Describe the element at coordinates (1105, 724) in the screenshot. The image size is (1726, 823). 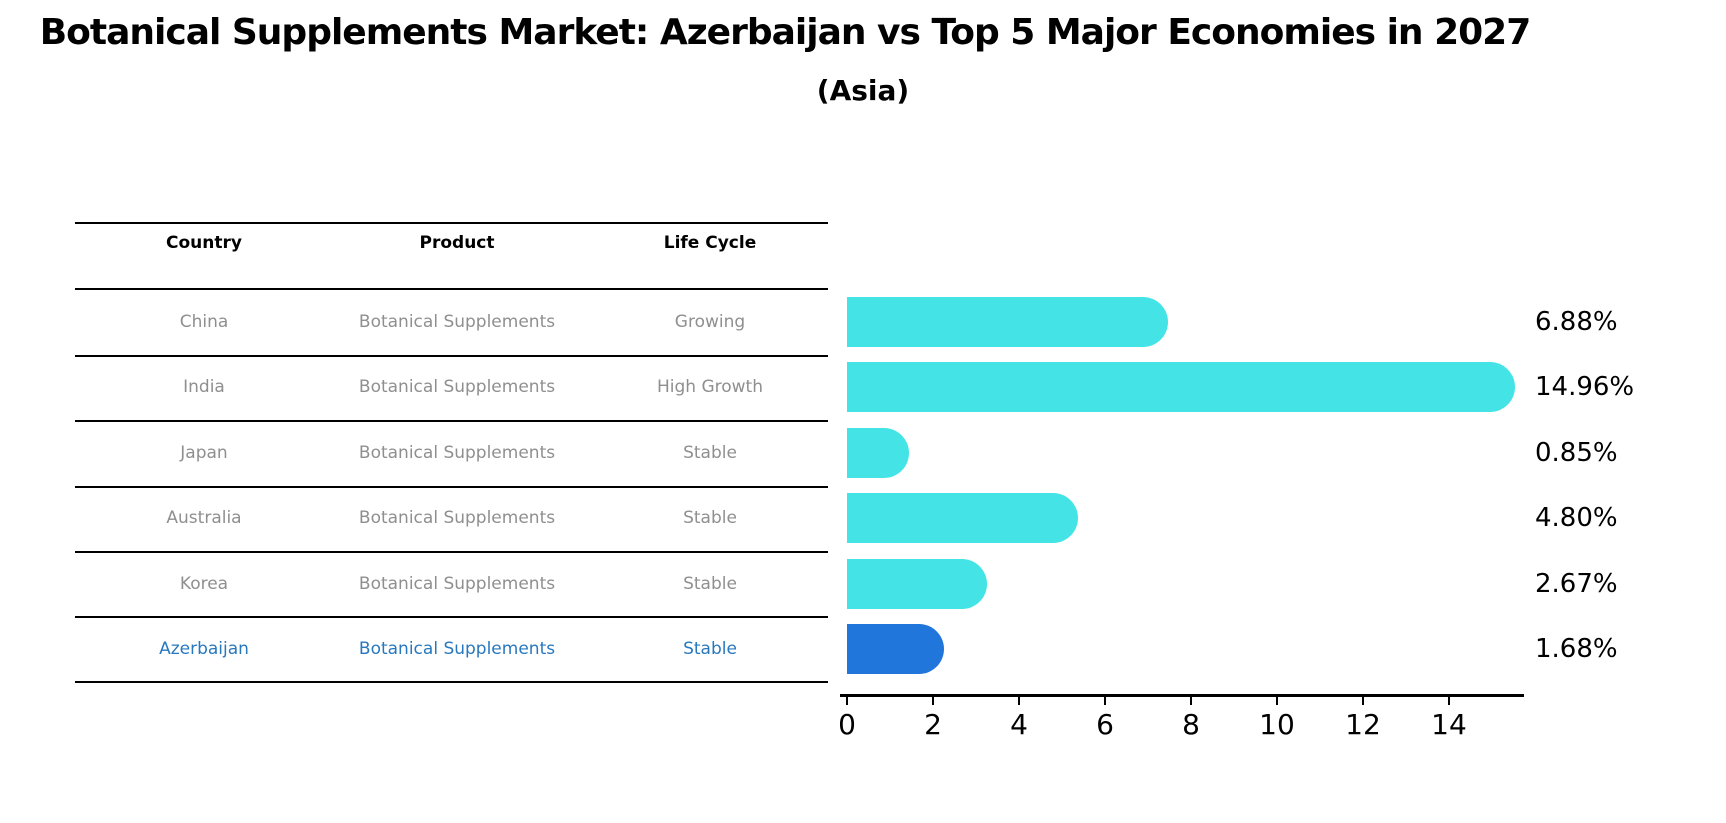
I see `x-tick-label: 6` at that location.